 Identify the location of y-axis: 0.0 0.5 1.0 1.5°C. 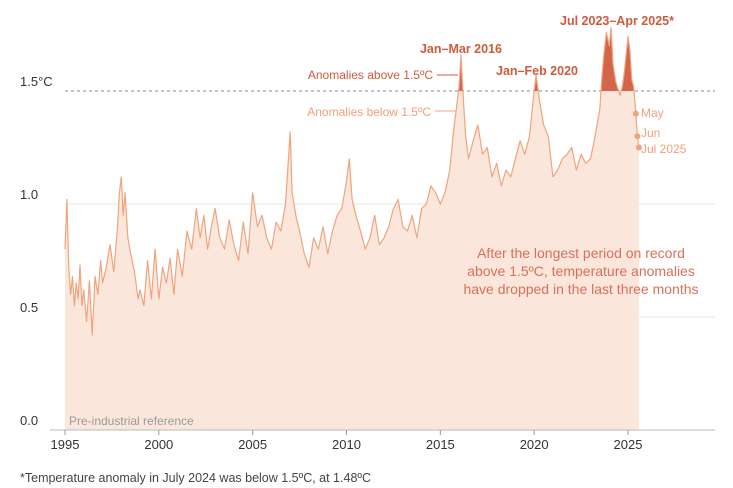
(36, 251).